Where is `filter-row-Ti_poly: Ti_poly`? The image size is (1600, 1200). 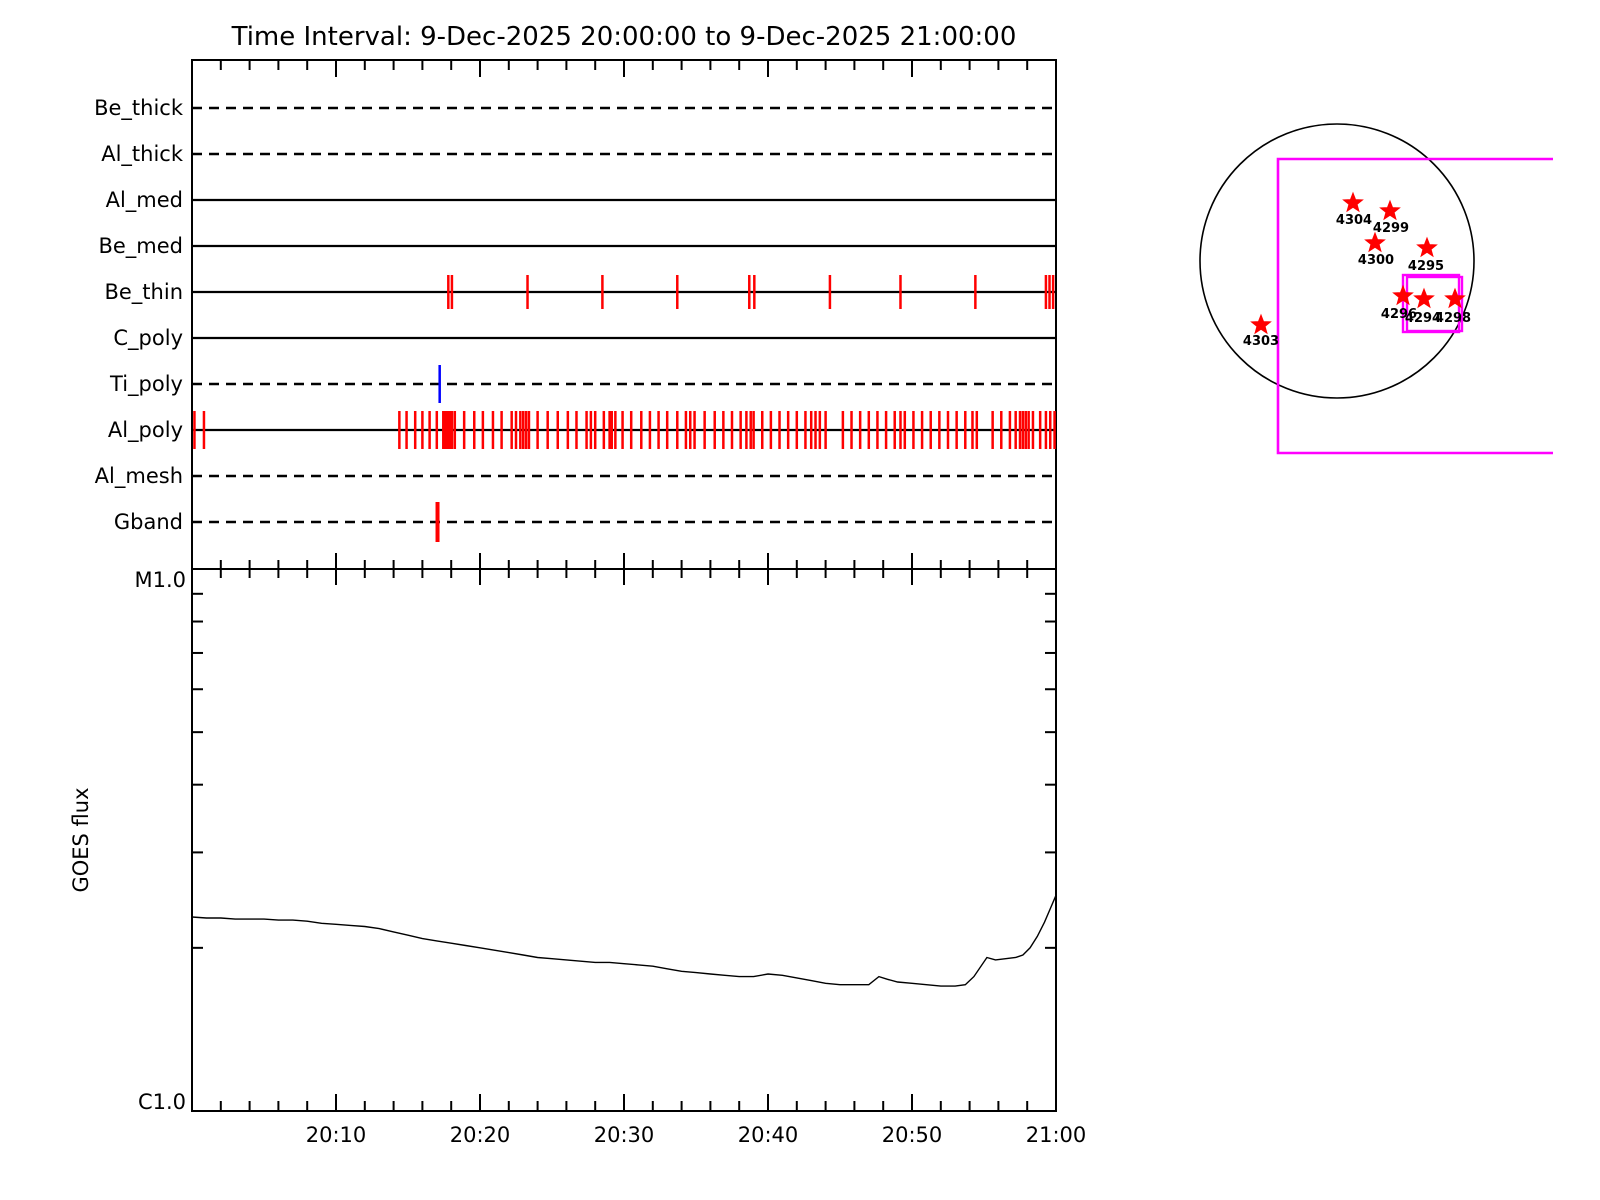
filter-row-Ti_poly: Ti_poly is located at coordinates (582, 384).